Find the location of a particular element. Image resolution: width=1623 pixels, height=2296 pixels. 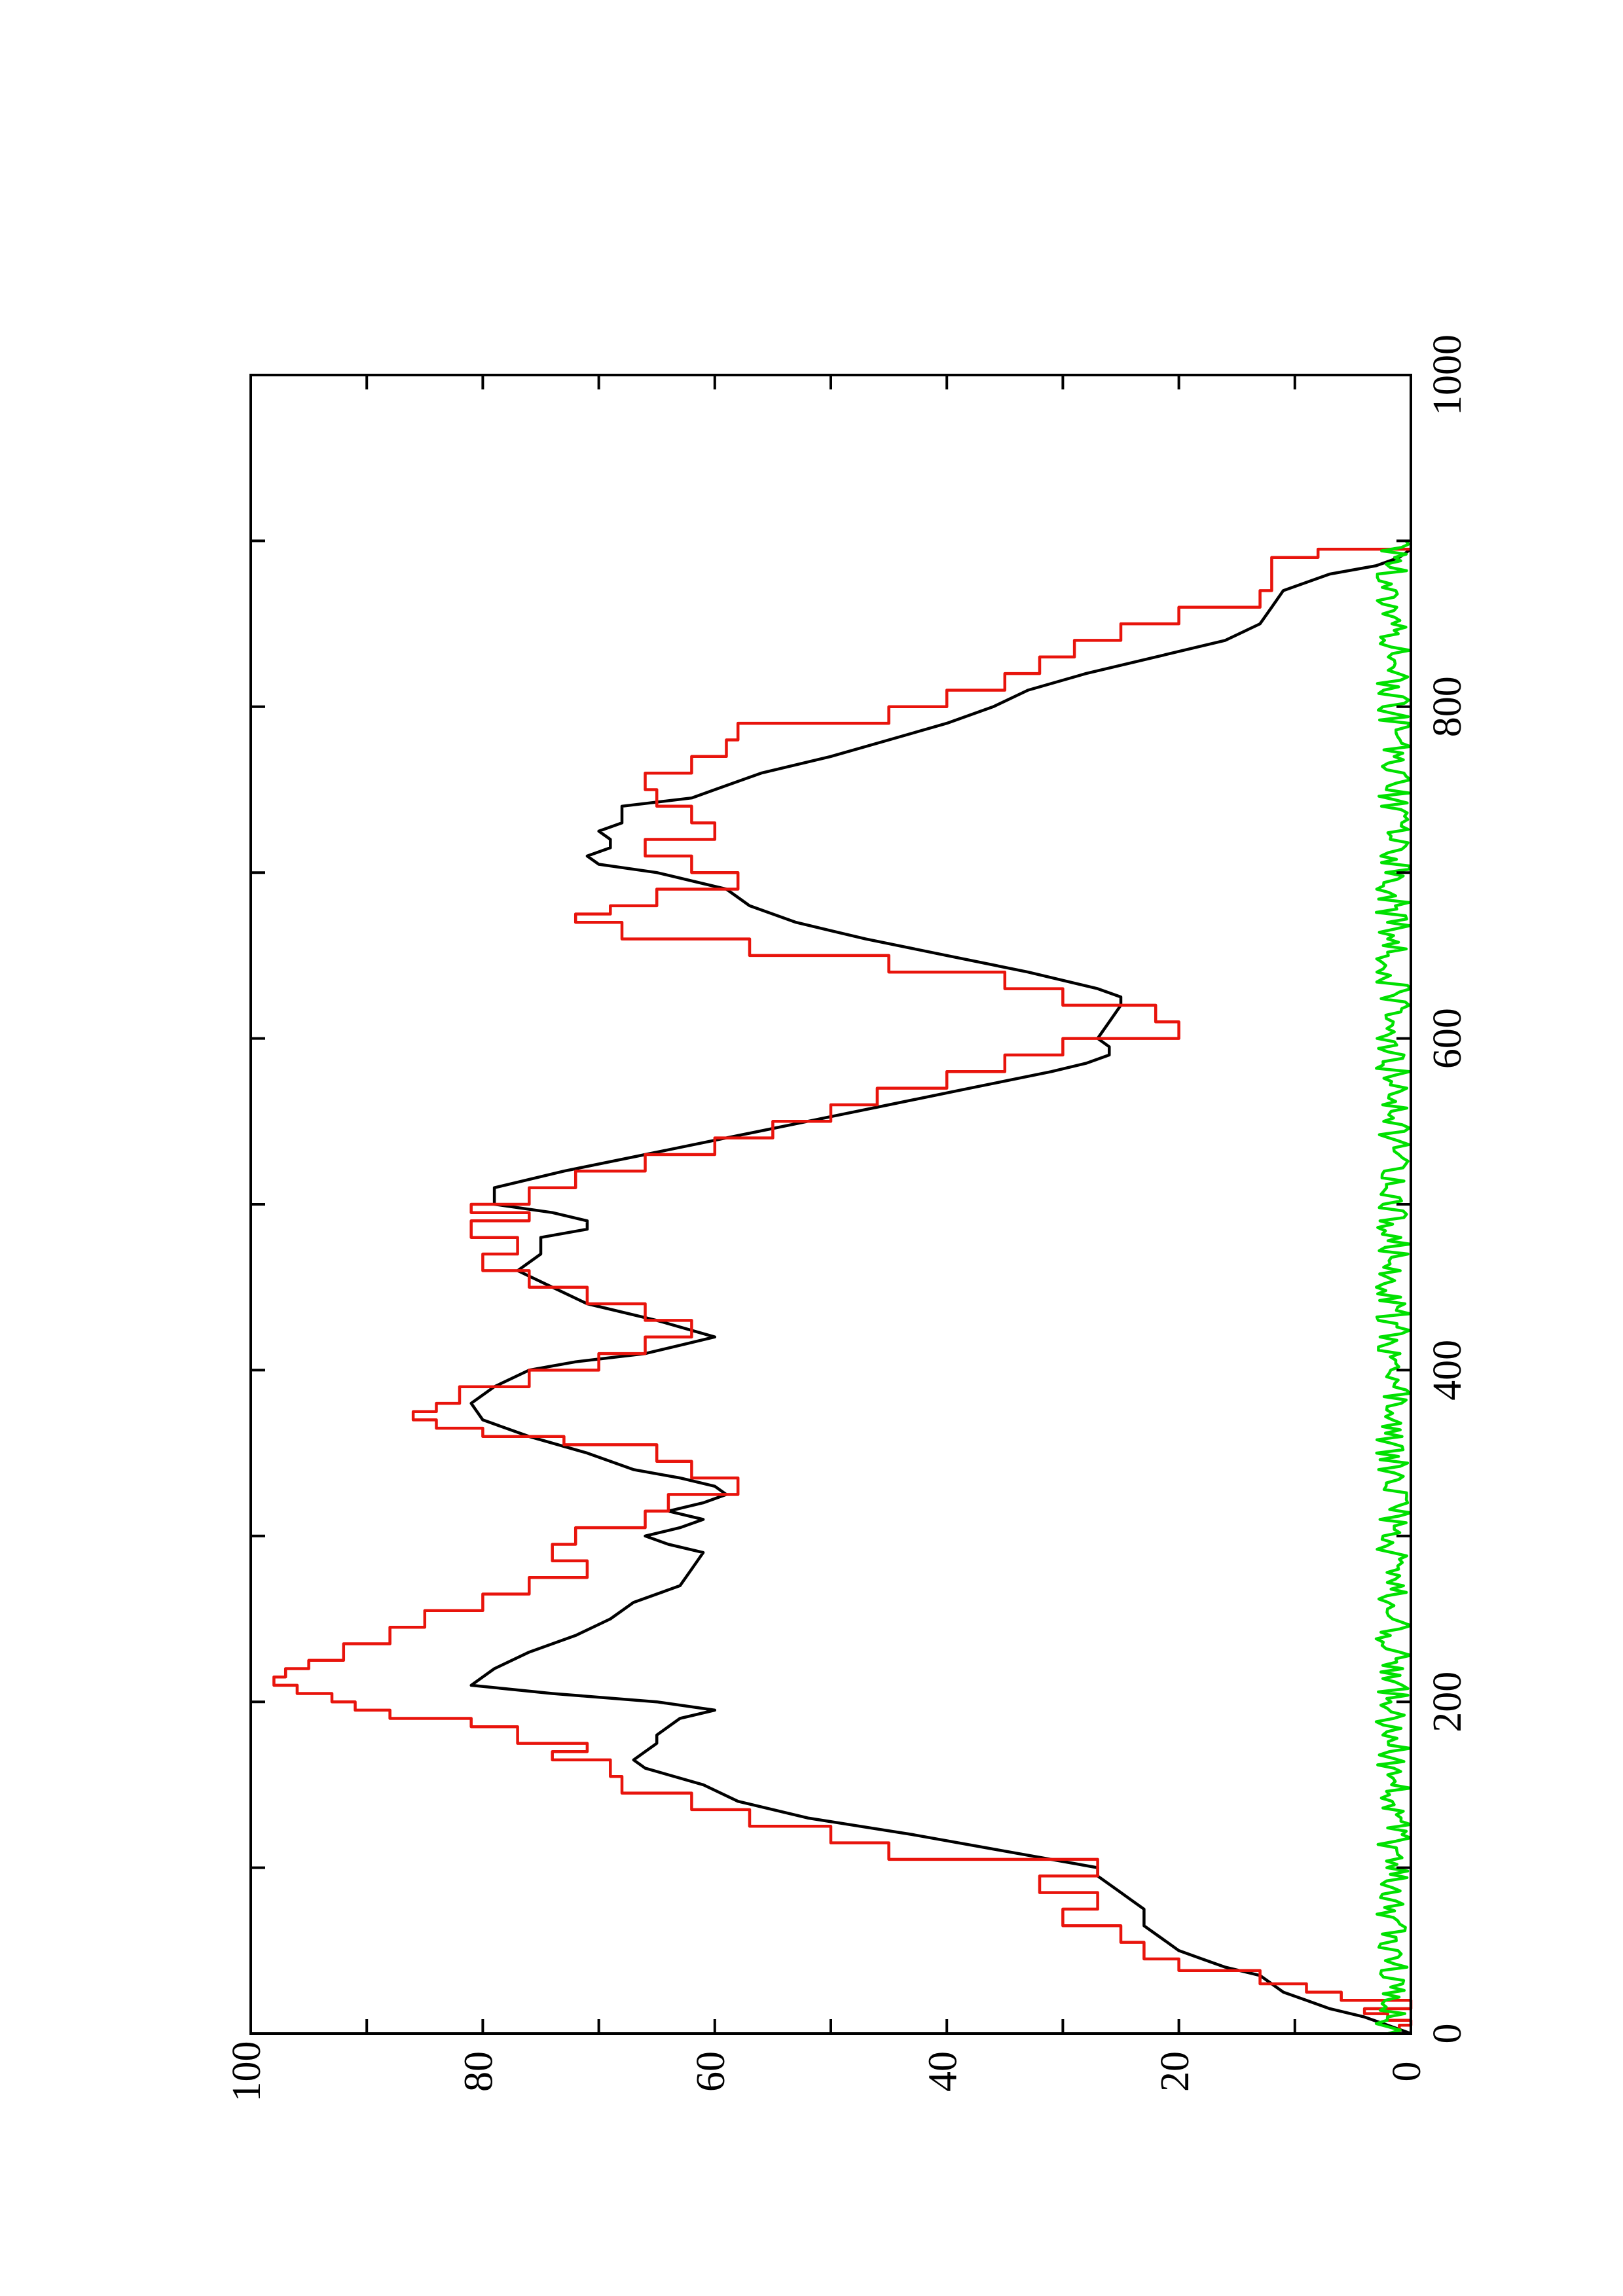

x-tick-label: 400 is located at coordinates (1447, 1370).